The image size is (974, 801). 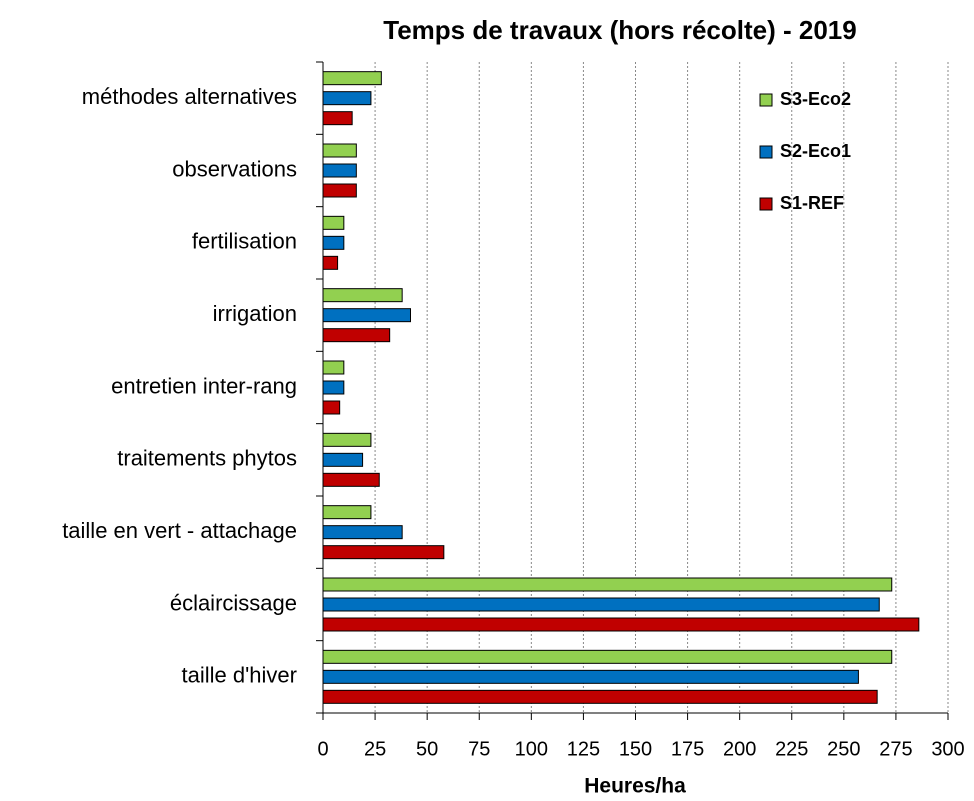 I want to click on x-tick-label: 150, so click(x=635, y=749).